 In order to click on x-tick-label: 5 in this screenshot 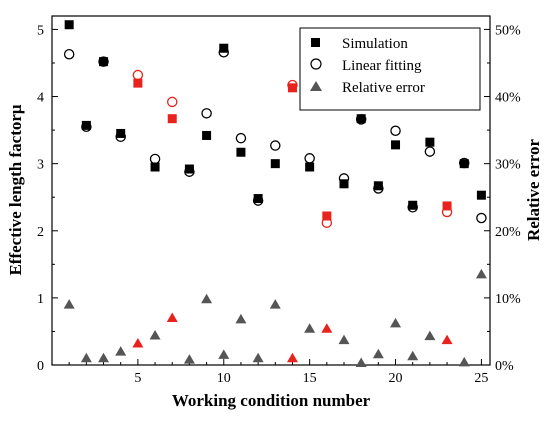, I will do `click(137, 378)`.